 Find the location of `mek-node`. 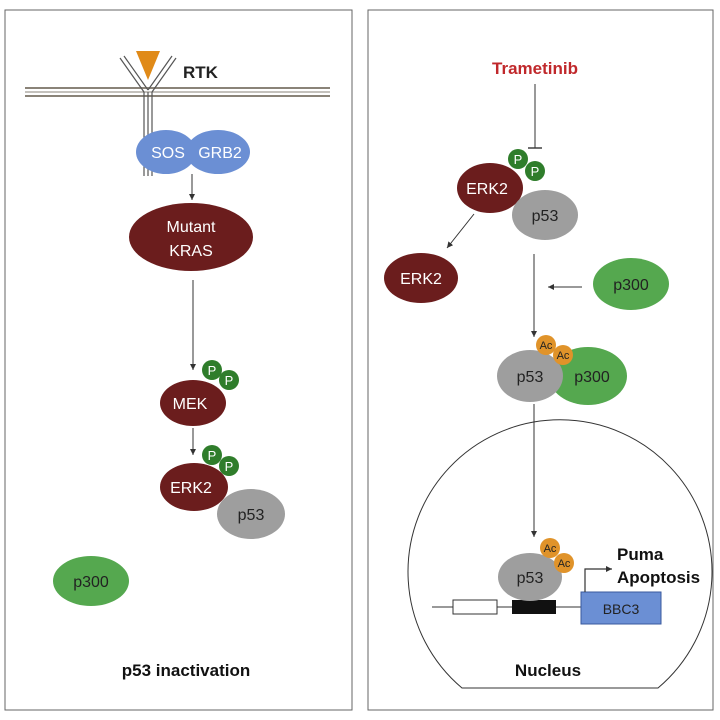

mek-node is located at coordinates (193, 403).